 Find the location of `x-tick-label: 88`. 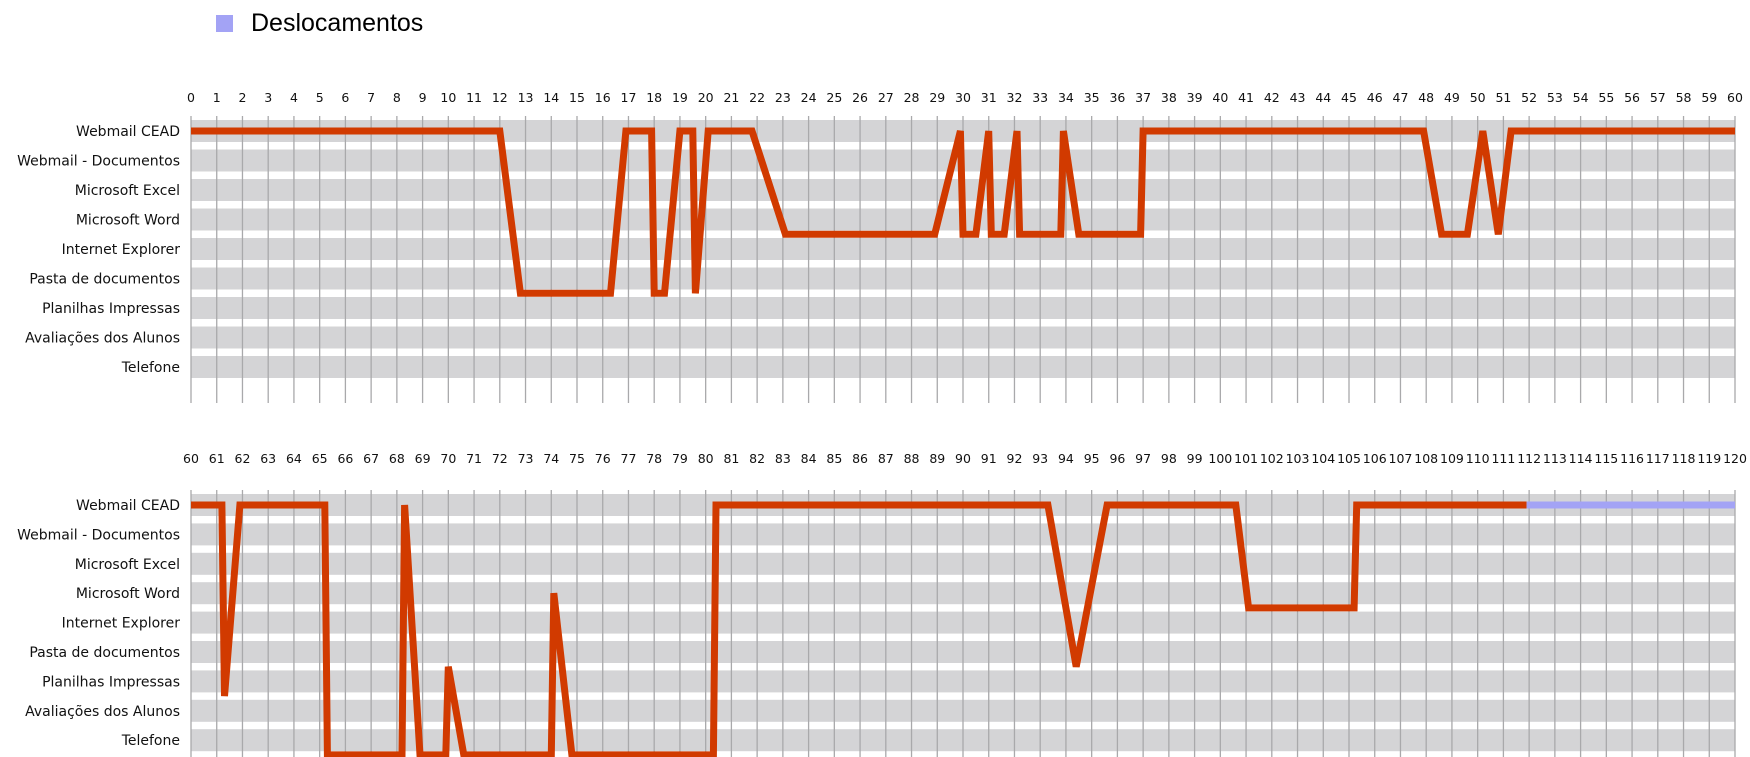

x-tick-label: 88 is located at coordinates (912, 458).